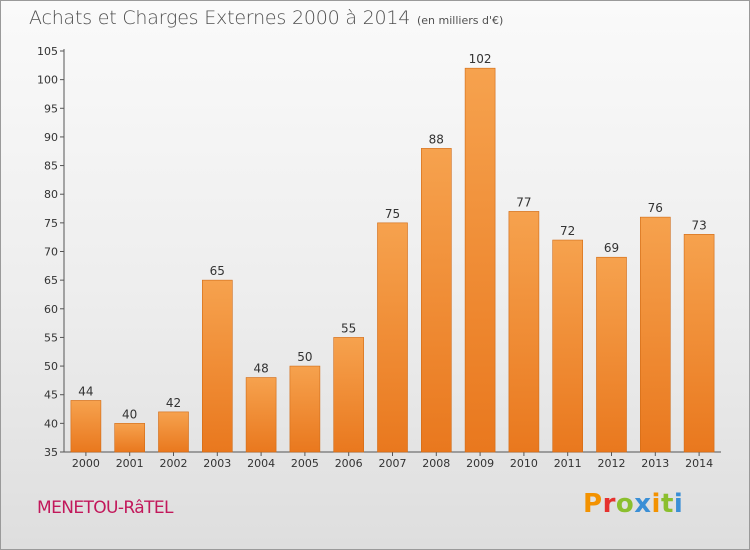 The width and height of the screenshot is (750, 550). Describe the element at coordinates (305, 463) in the screenshot. I see `x-tick-label: 2005` at that location.